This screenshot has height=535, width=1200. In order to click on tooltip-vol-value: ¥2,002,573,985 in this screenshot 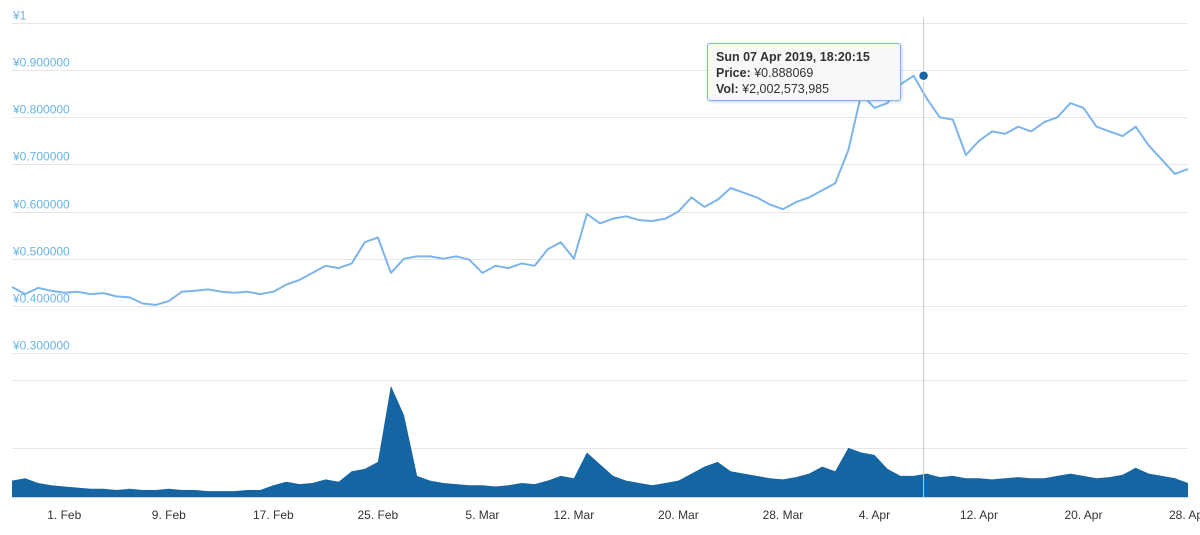, I will do `click(786, 89)`.